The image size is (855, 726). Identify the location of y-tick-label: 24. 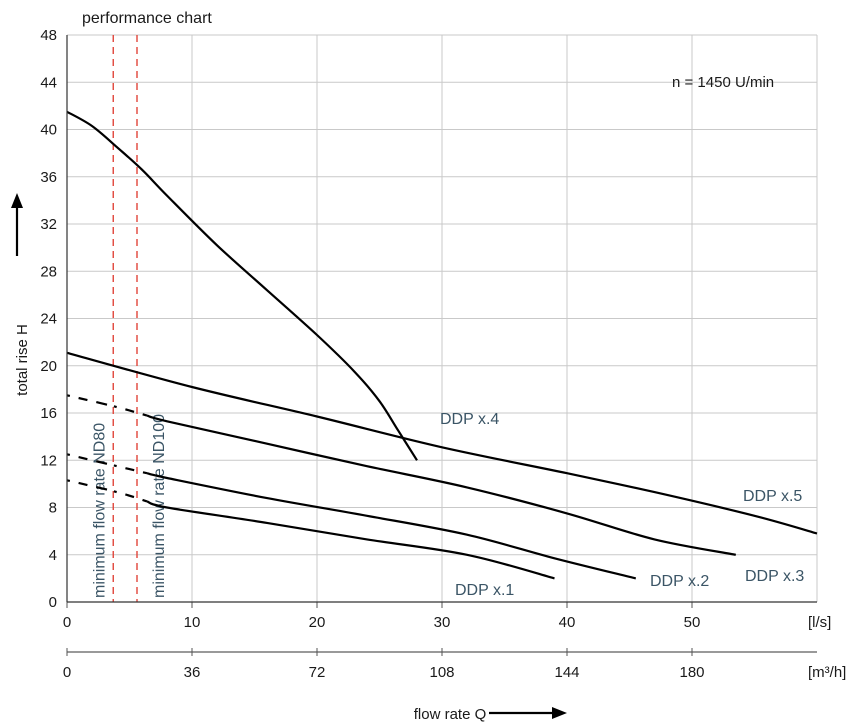
(48, 319).